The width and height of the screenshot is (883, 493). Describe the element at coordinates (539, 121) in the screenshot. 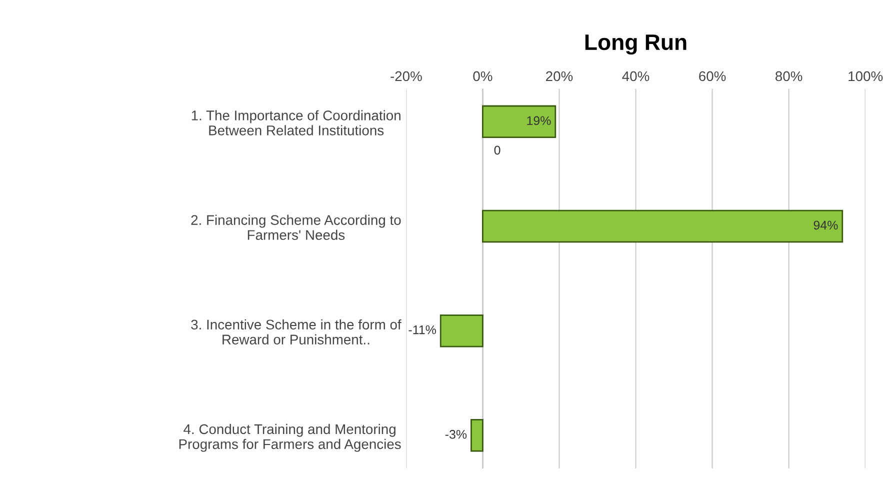

I see `data-label: 19%` at that location.